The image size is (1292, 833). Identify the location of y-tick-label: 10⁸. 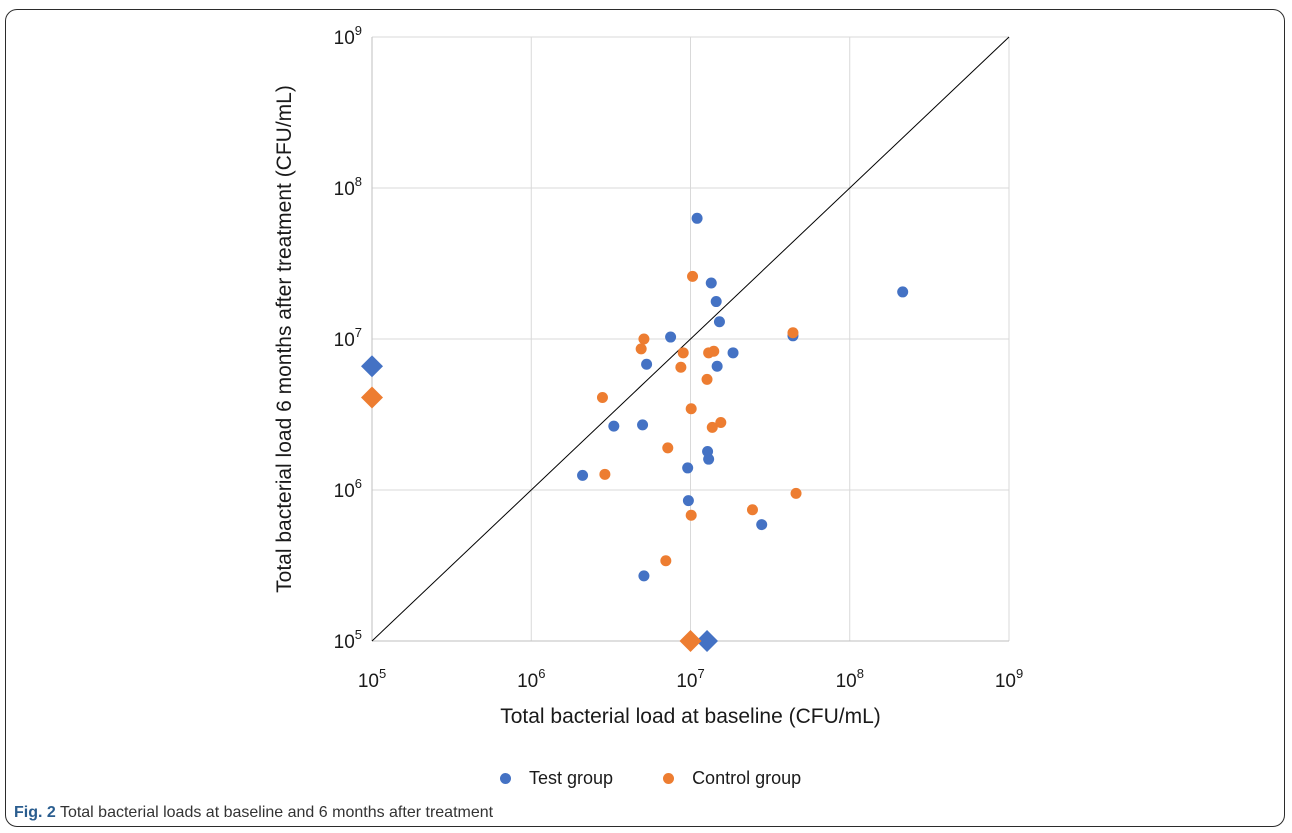
(348, 187).